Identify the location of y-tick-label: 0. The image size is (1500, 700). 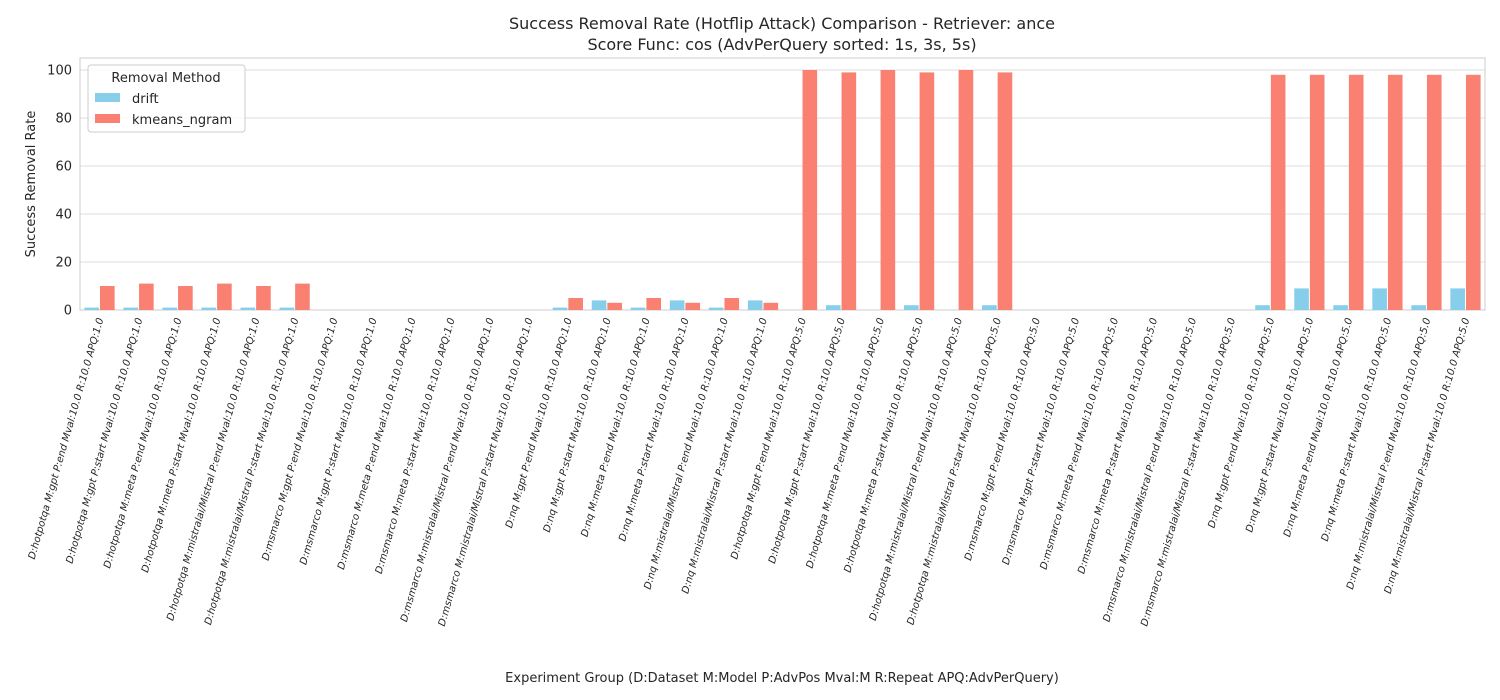
(68, 311).